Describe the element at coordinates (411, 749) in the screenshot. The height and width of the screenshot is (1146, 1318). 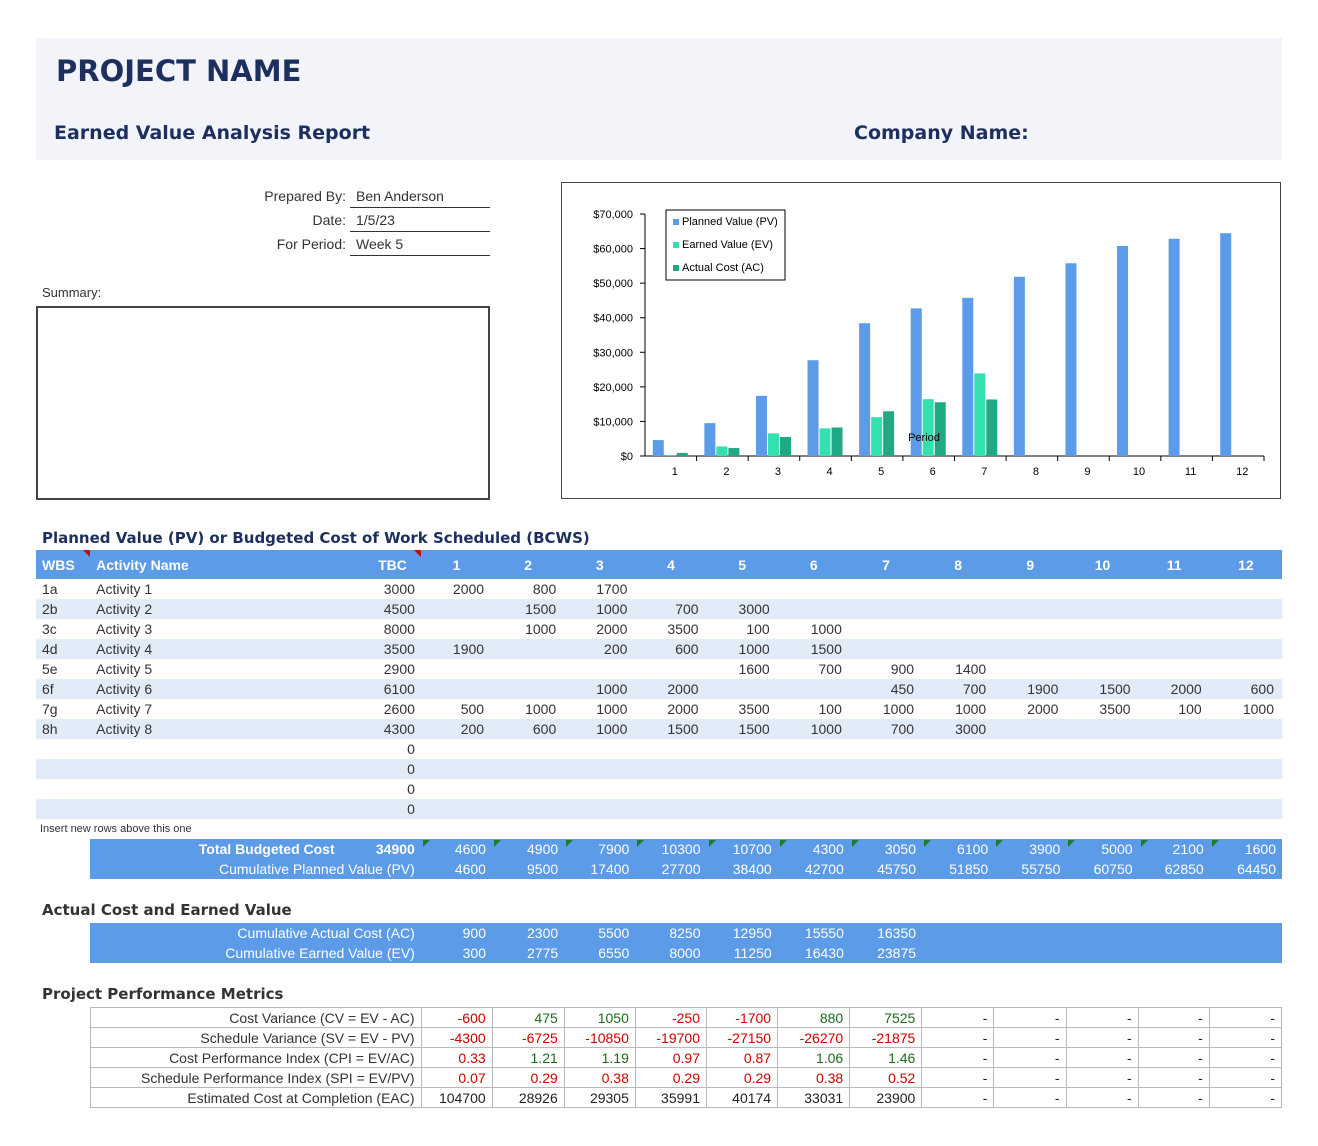
I see `tbc-cell: 0` at that location.